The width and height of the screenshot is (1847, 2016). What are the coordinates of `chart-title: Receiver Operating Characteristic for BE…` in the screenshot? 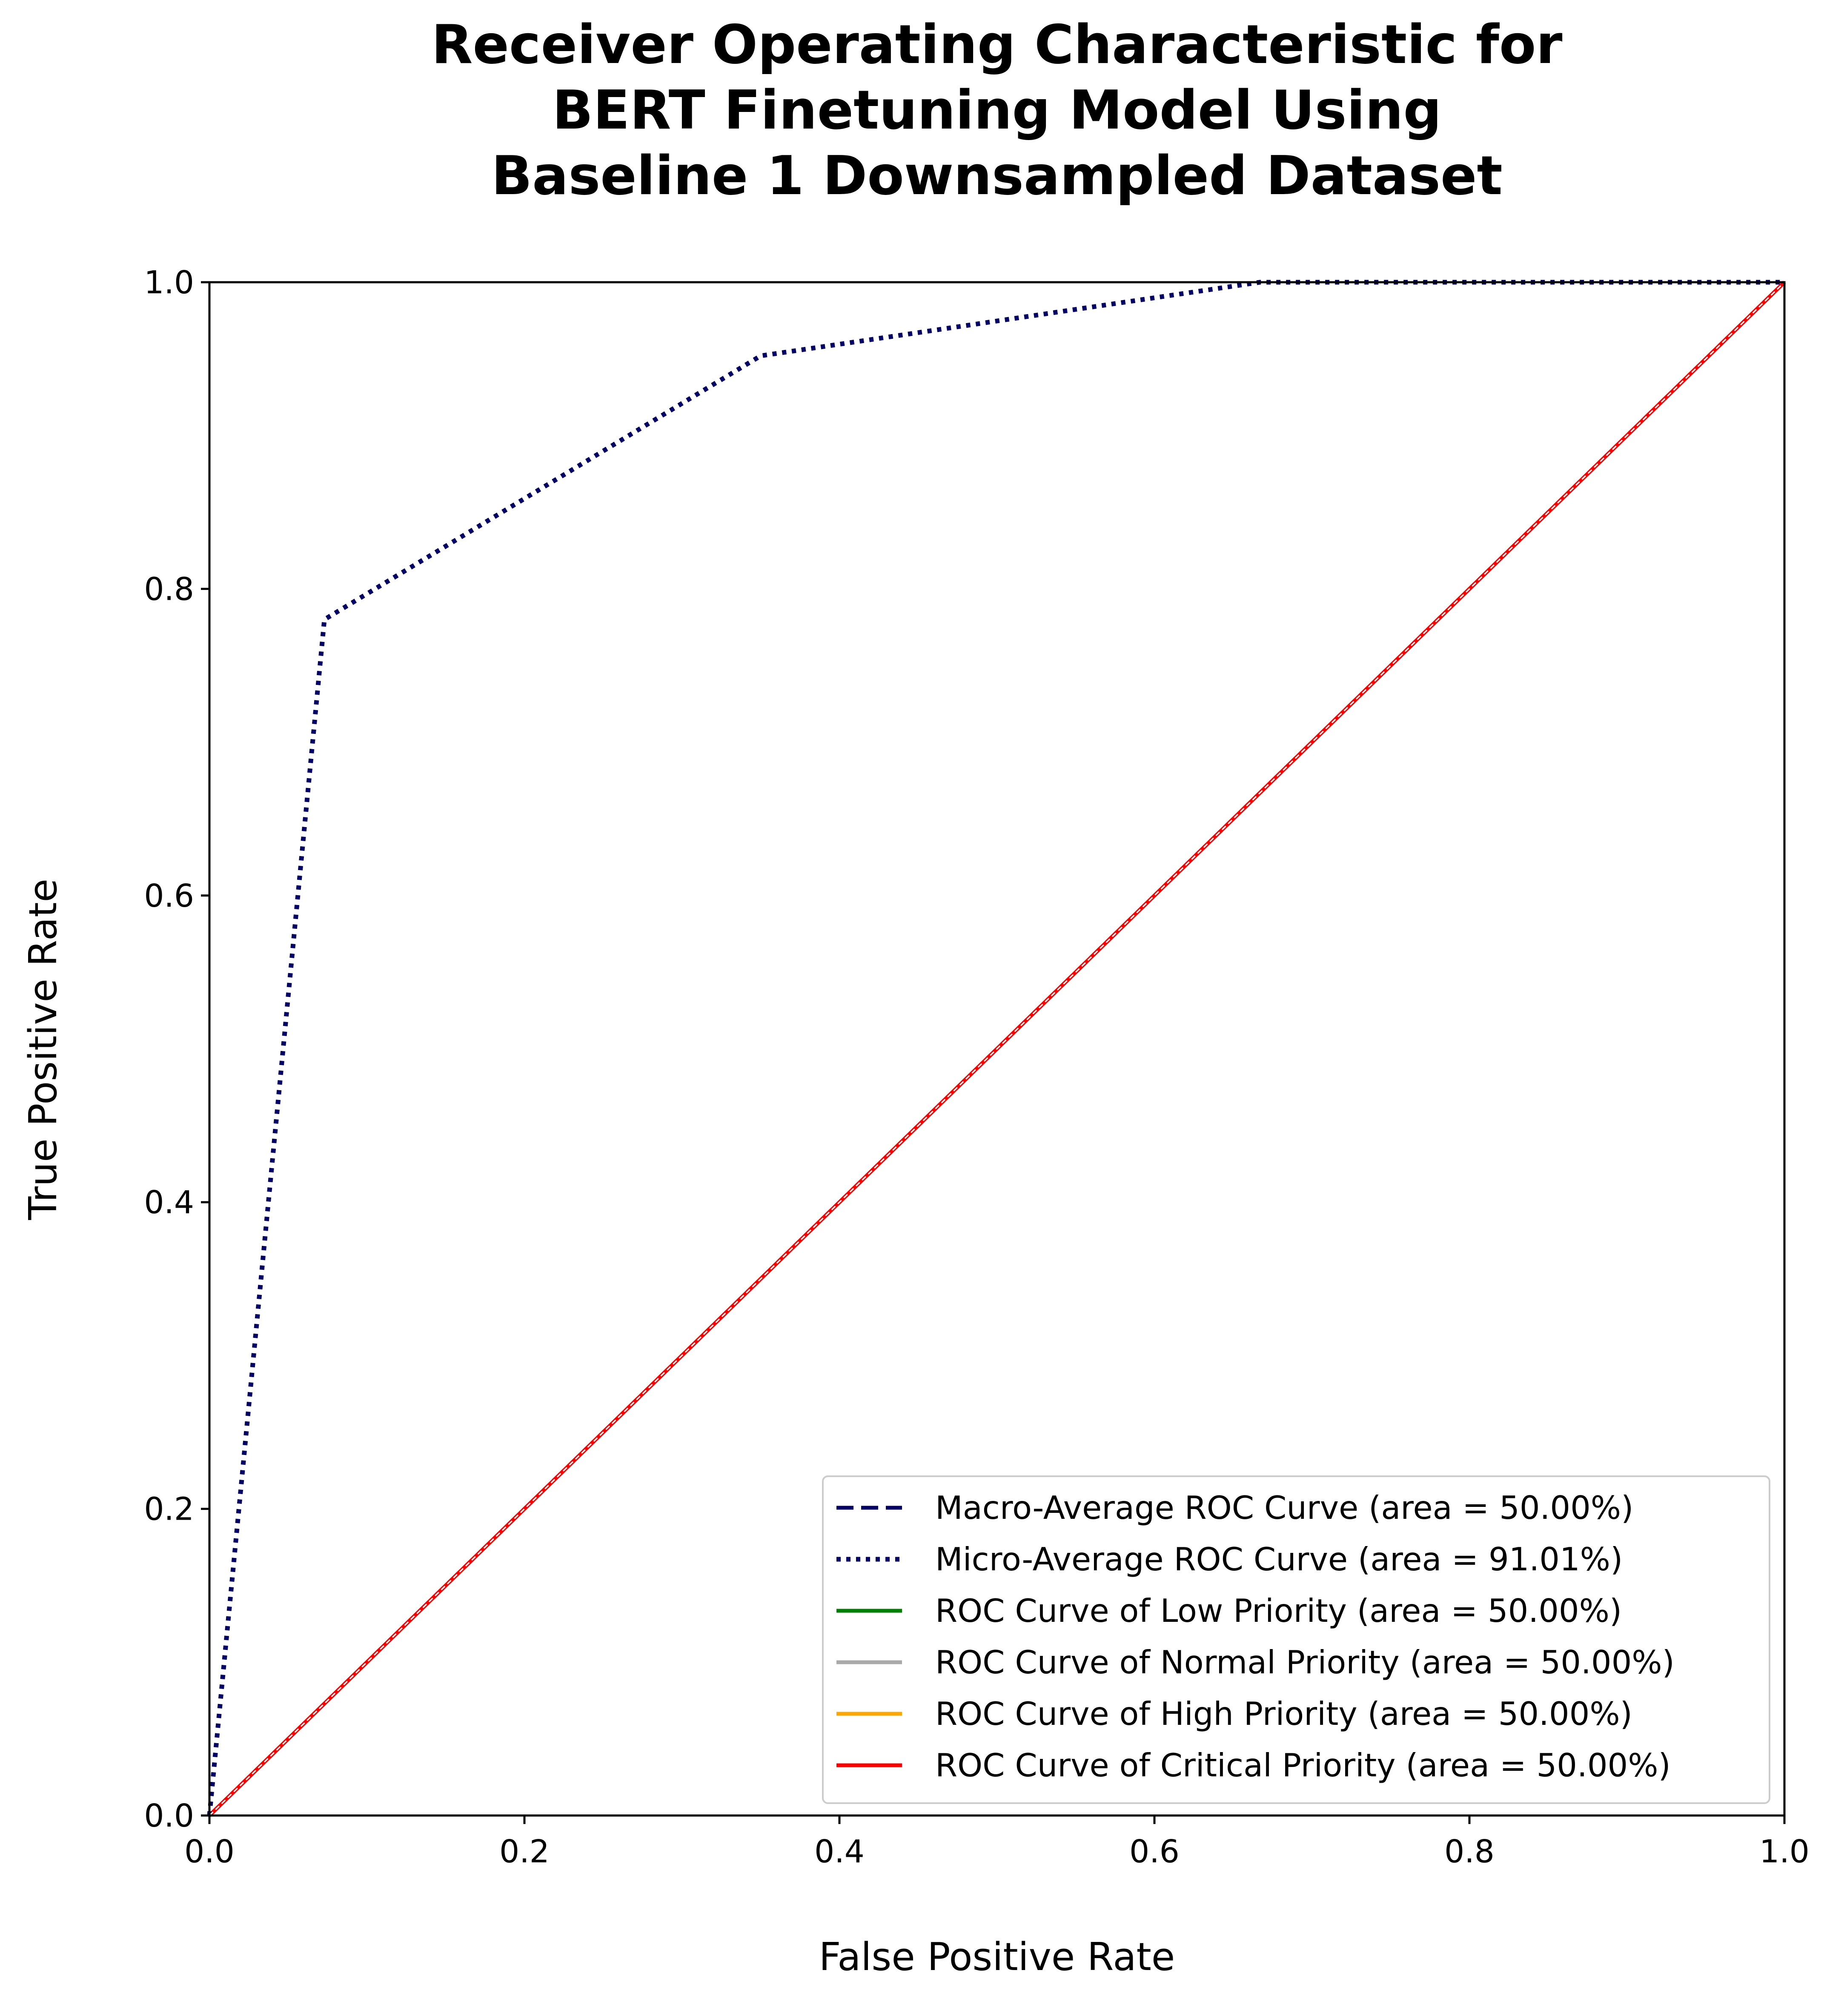 It's located at (996, 110).